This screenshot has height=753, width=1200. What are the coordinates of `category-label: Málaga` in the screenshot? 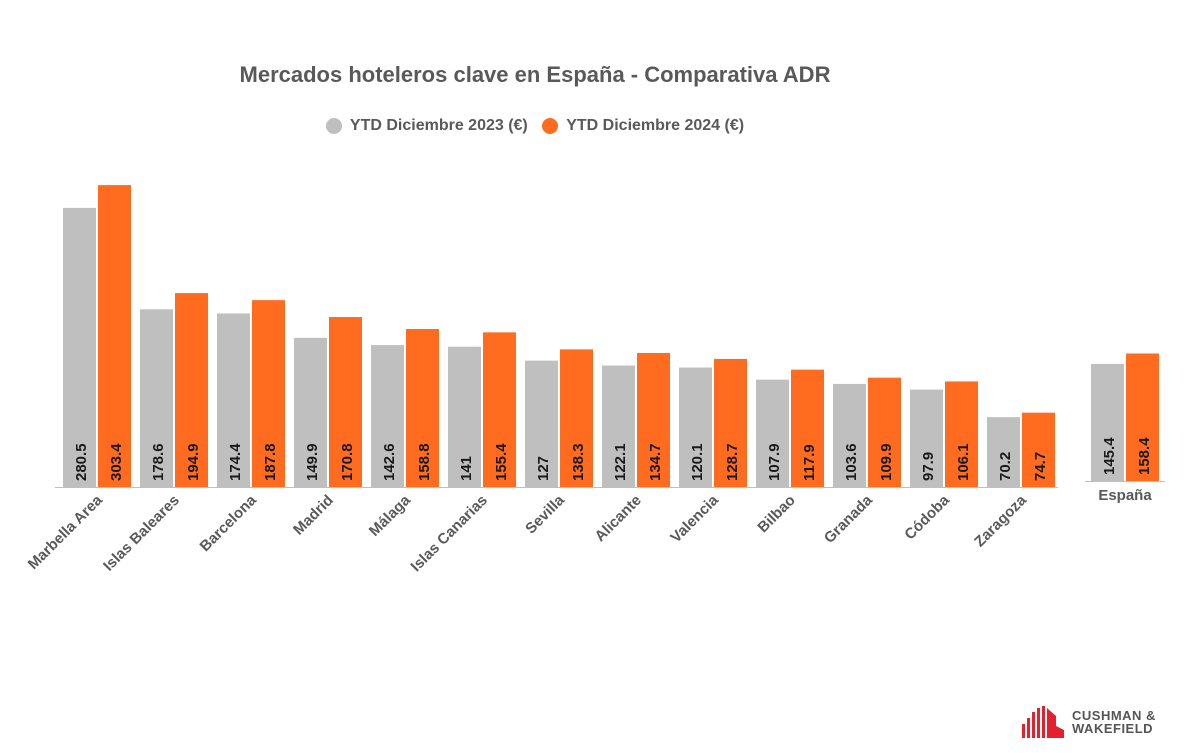 It's located at (390, 515).